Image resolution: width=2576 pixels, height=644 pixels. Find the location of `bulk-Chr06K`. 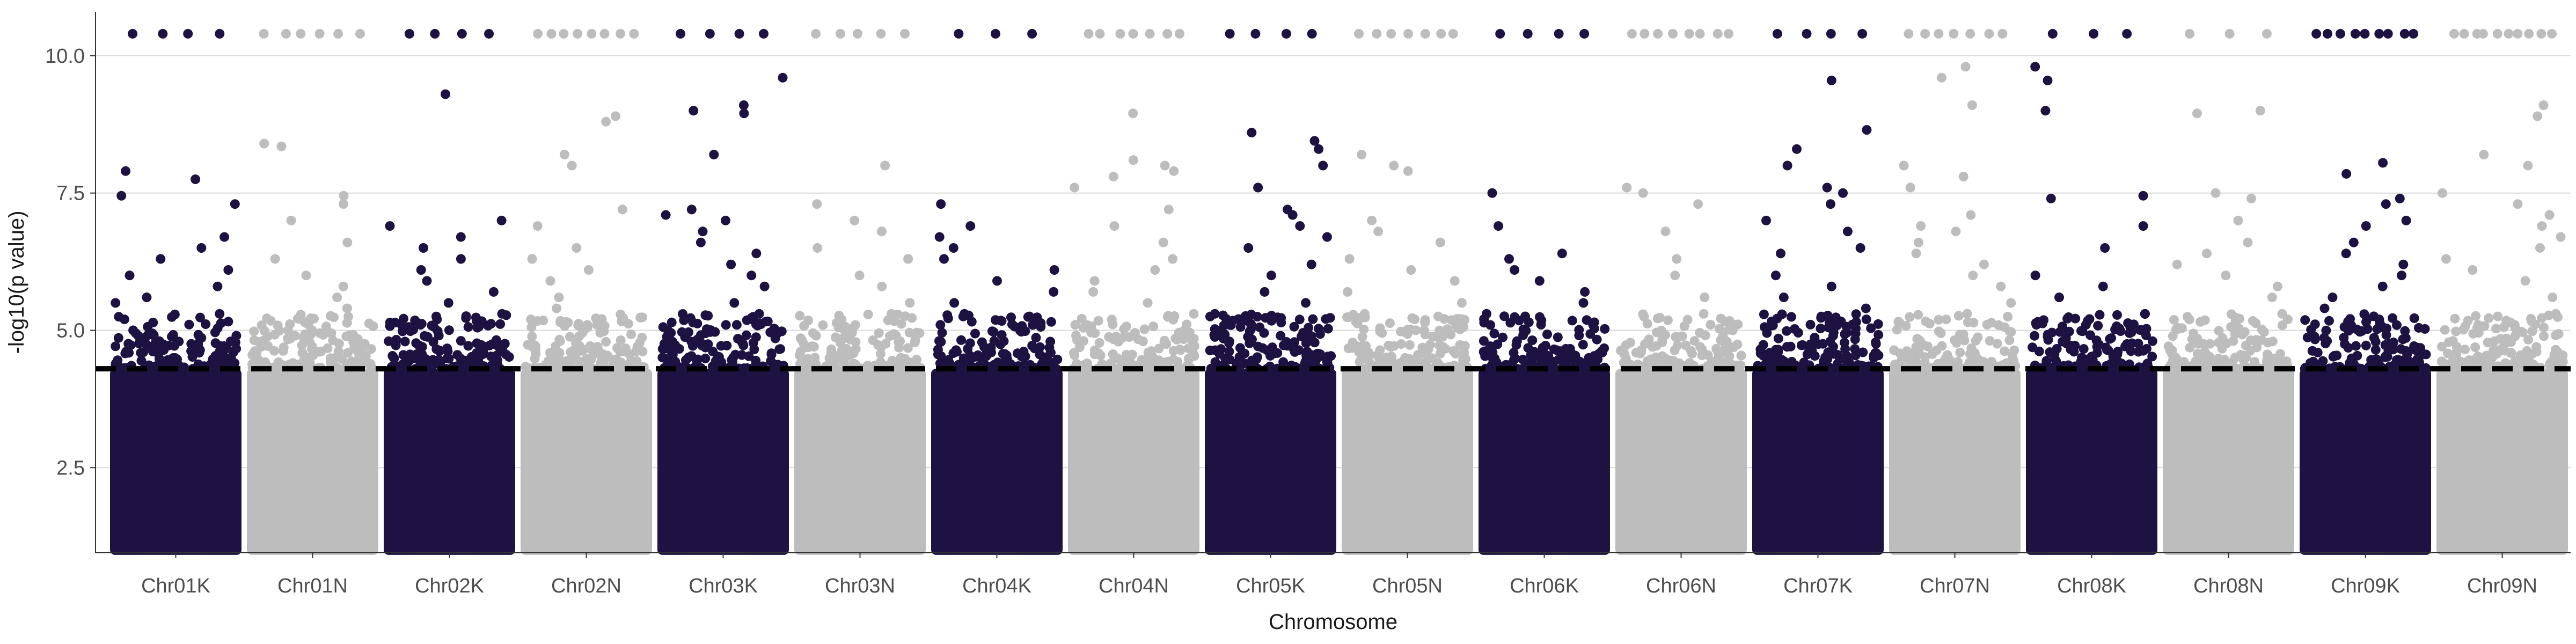

bulk-Chr06K is located at coordinates (1544, 462).